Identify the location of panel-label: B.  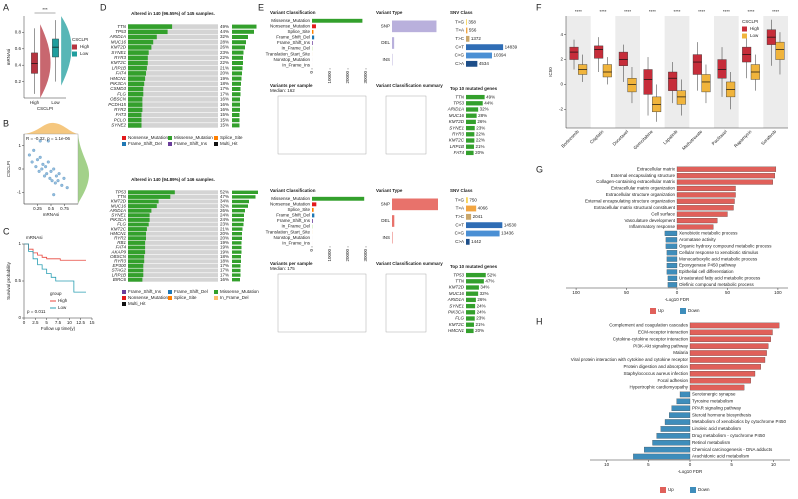
(6, 123).